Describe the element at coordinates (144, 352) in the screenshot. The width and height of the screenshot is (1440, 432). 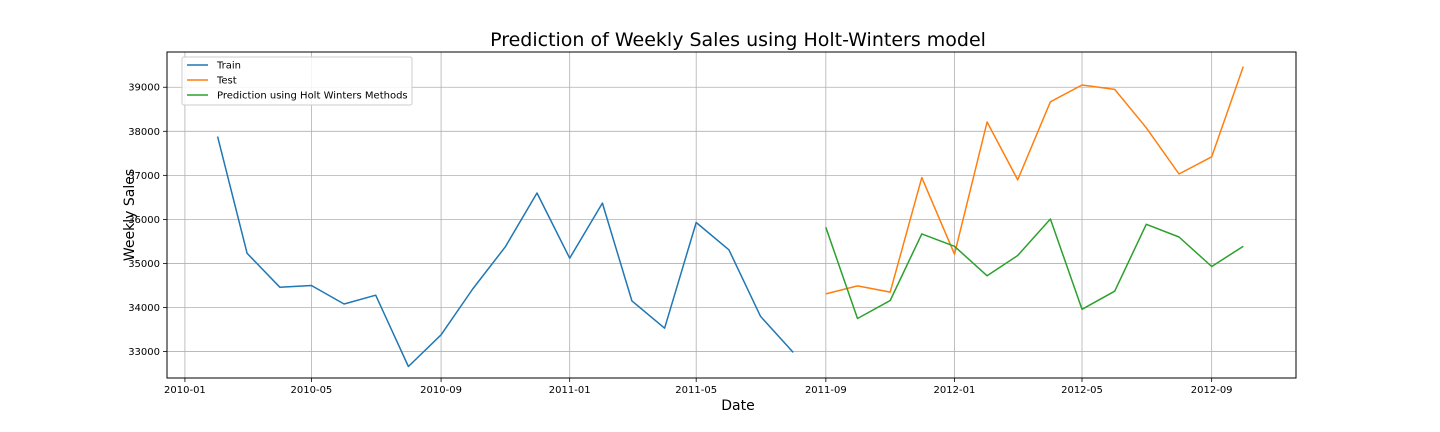
I see `y-tick-label: 33000` at that location.